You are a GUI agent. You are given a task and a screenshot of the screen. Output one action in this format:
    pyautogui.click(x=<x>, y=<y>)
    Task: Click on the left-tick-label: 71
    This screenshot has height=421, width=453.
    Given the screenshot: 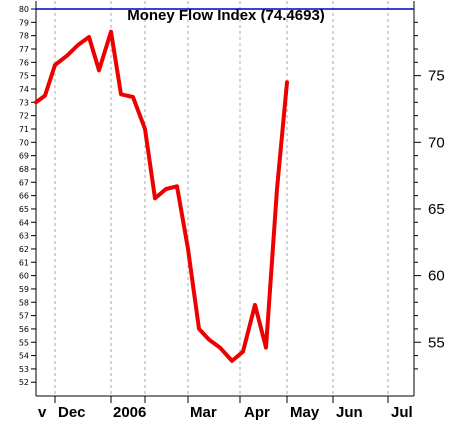 What is the action you would take?
    pyautogui.click(x=24, y=129)
    